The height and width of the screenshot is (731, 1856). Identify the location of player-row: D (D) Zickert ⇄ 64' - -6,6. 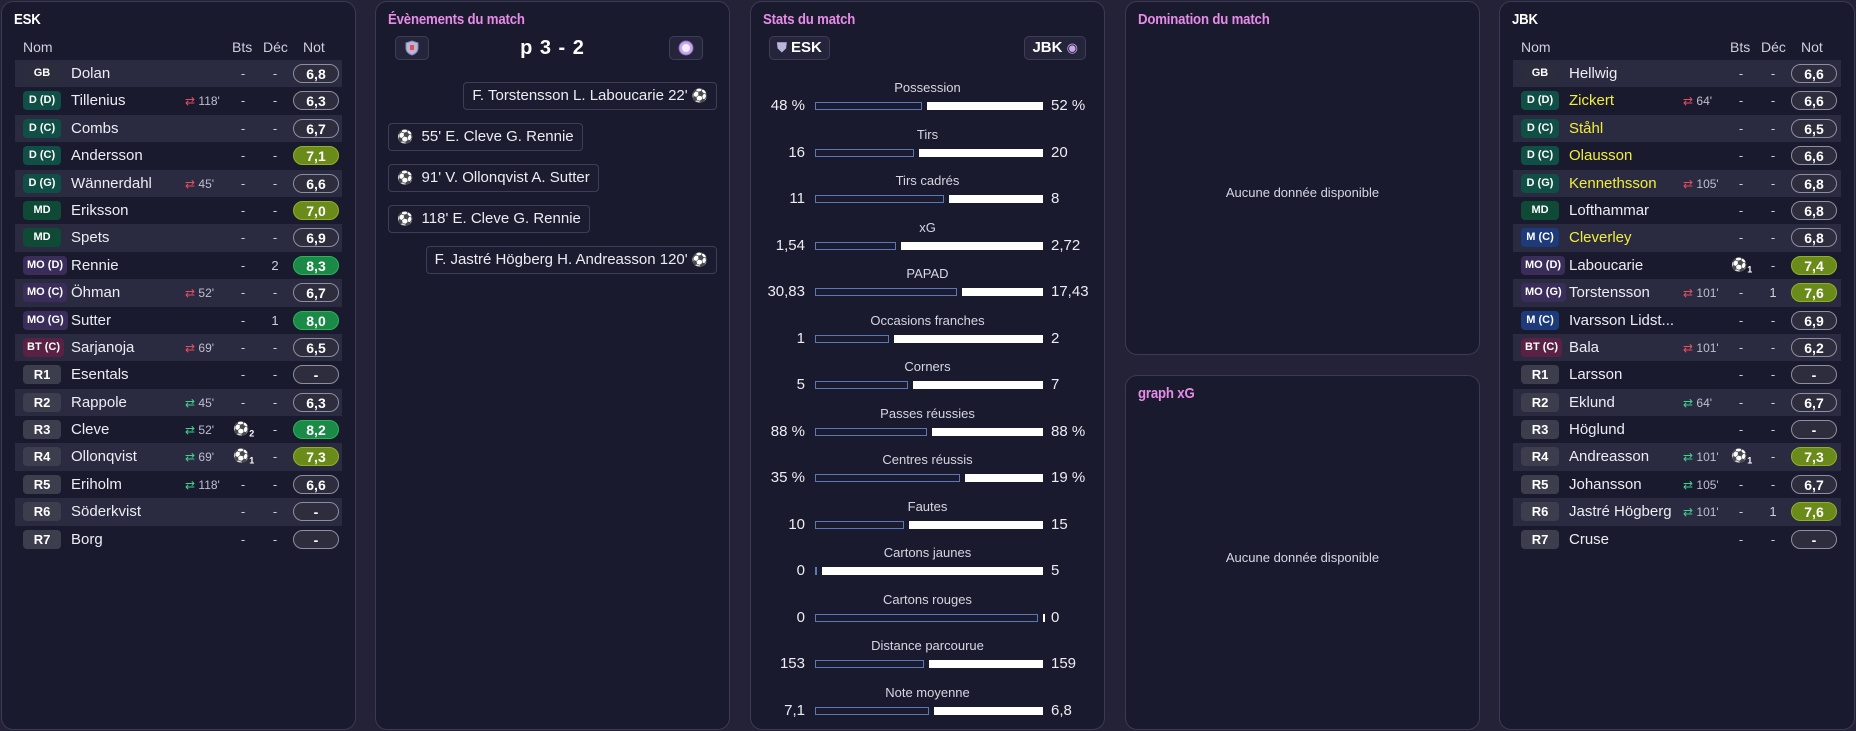
(1677, 100).